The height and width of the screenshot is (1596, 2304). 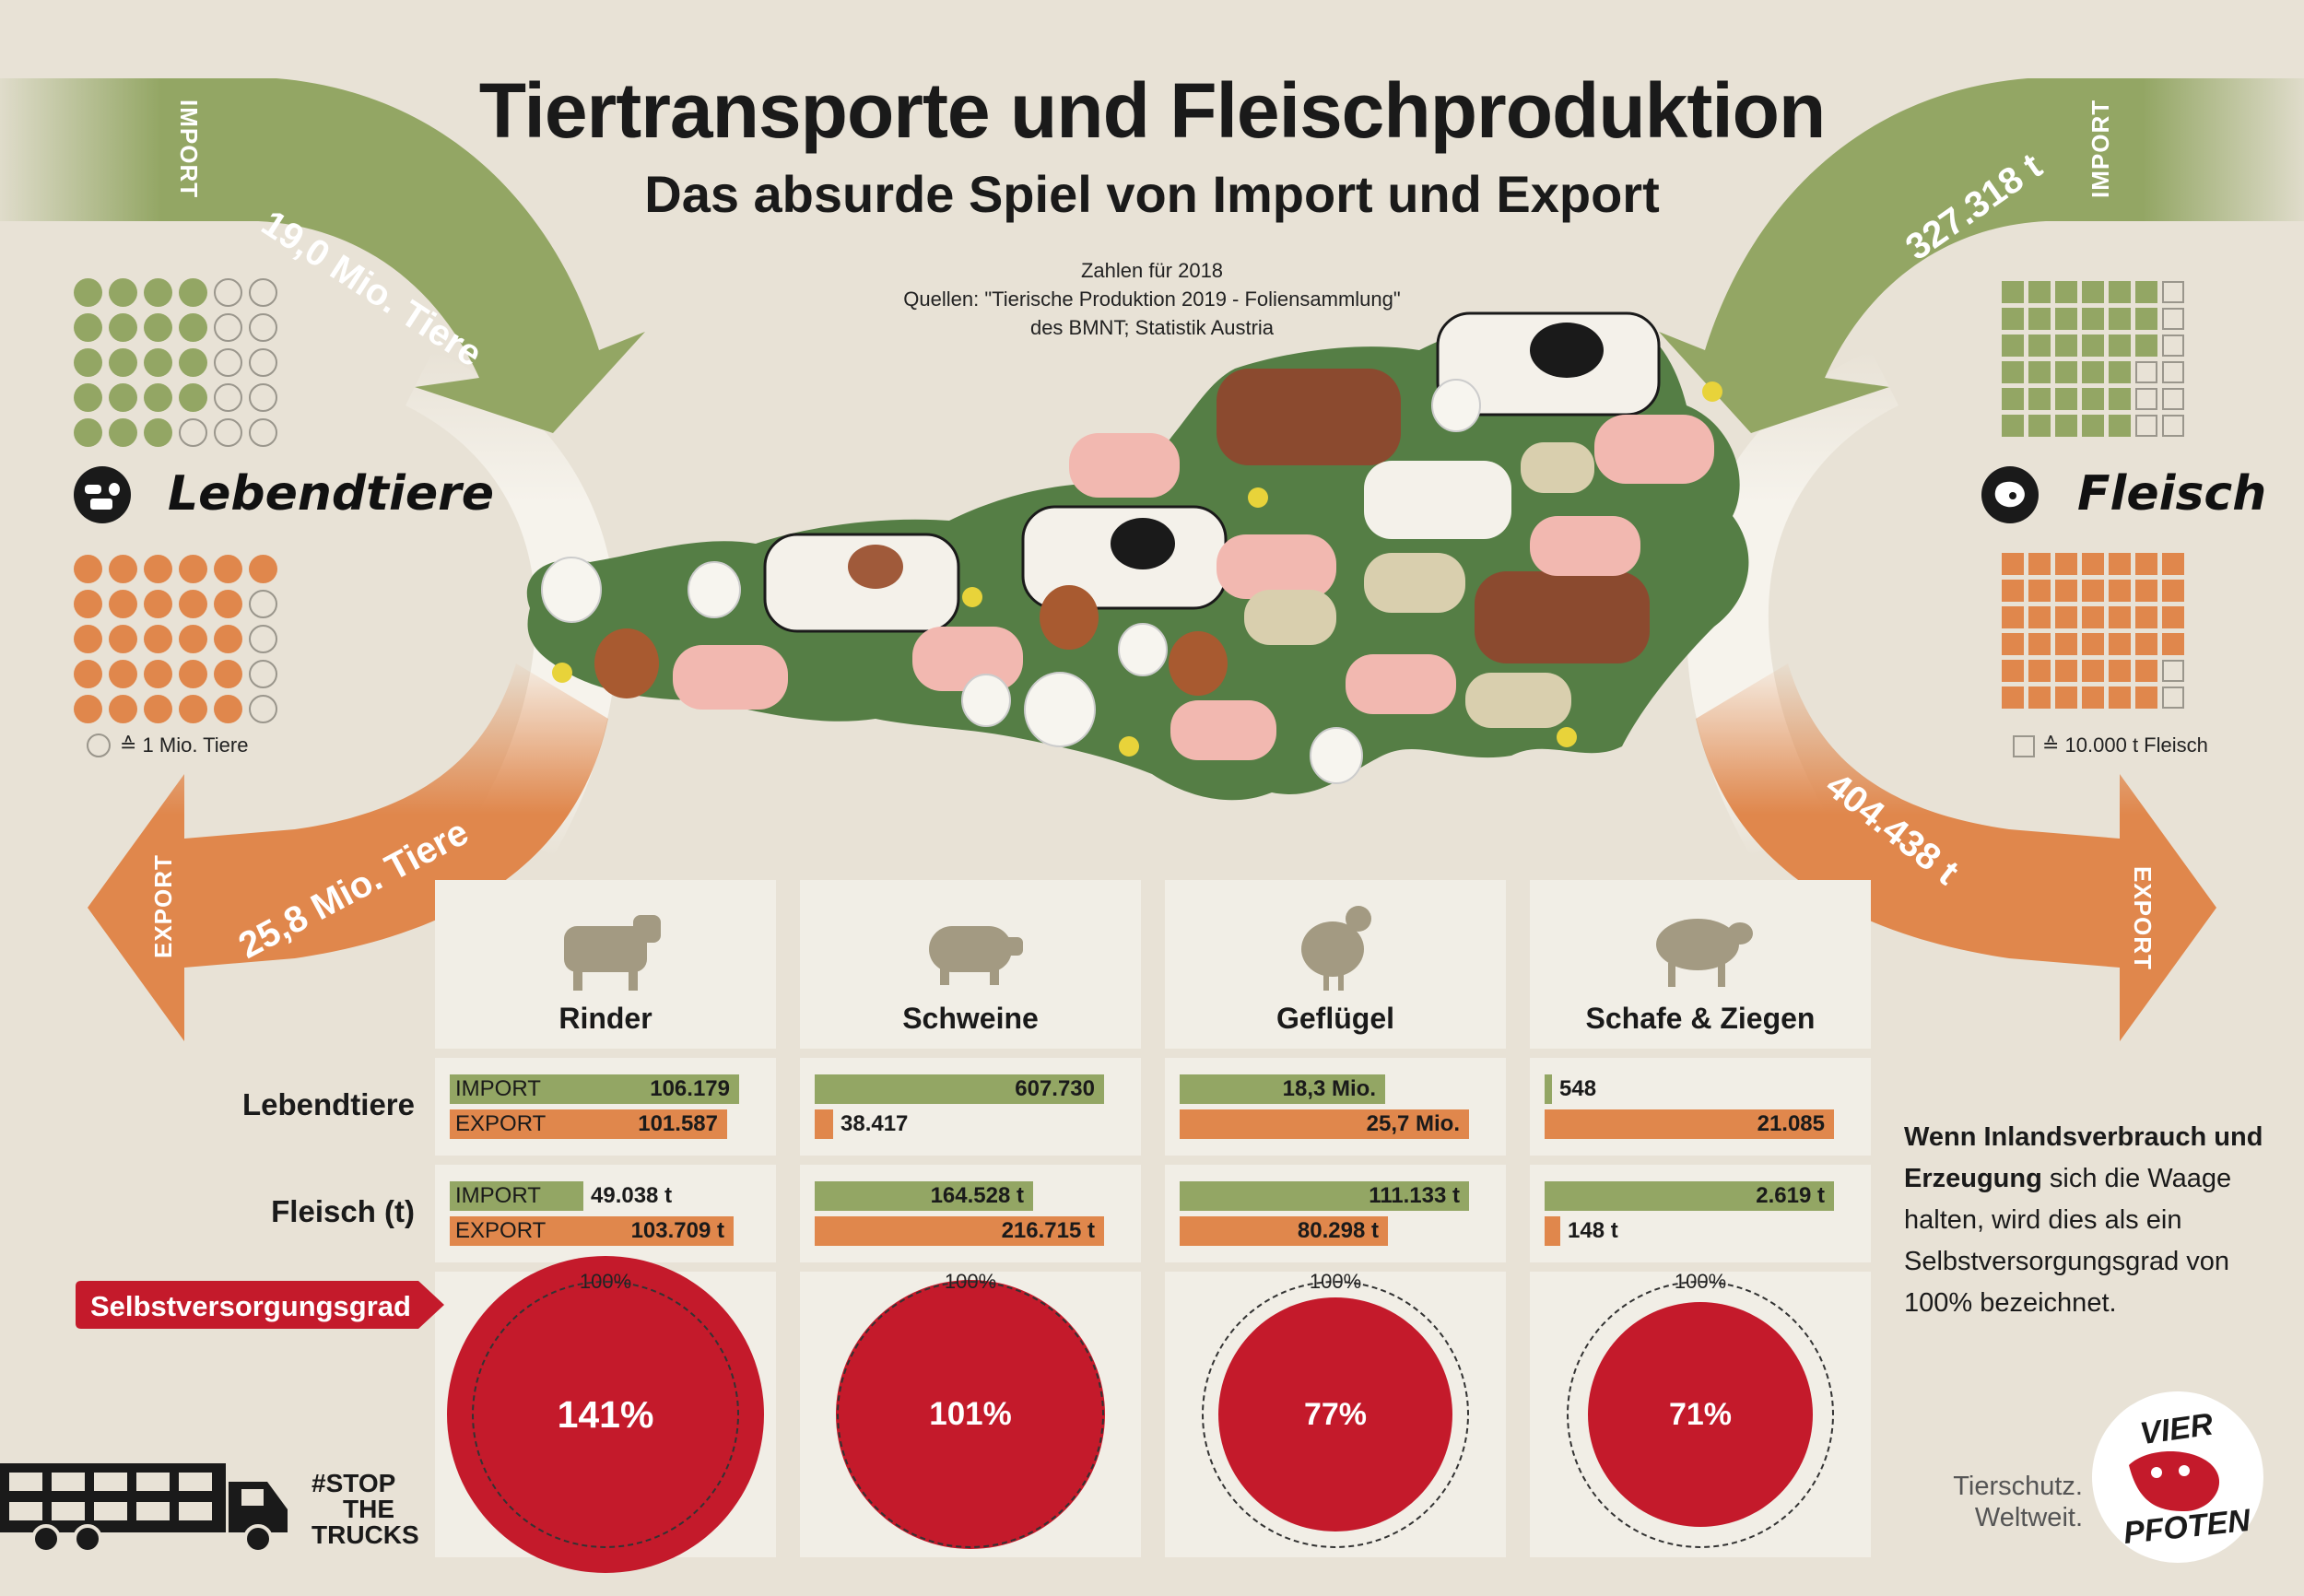 I want to click on live-export-value: 101.587, so click(x=678, y=1124).